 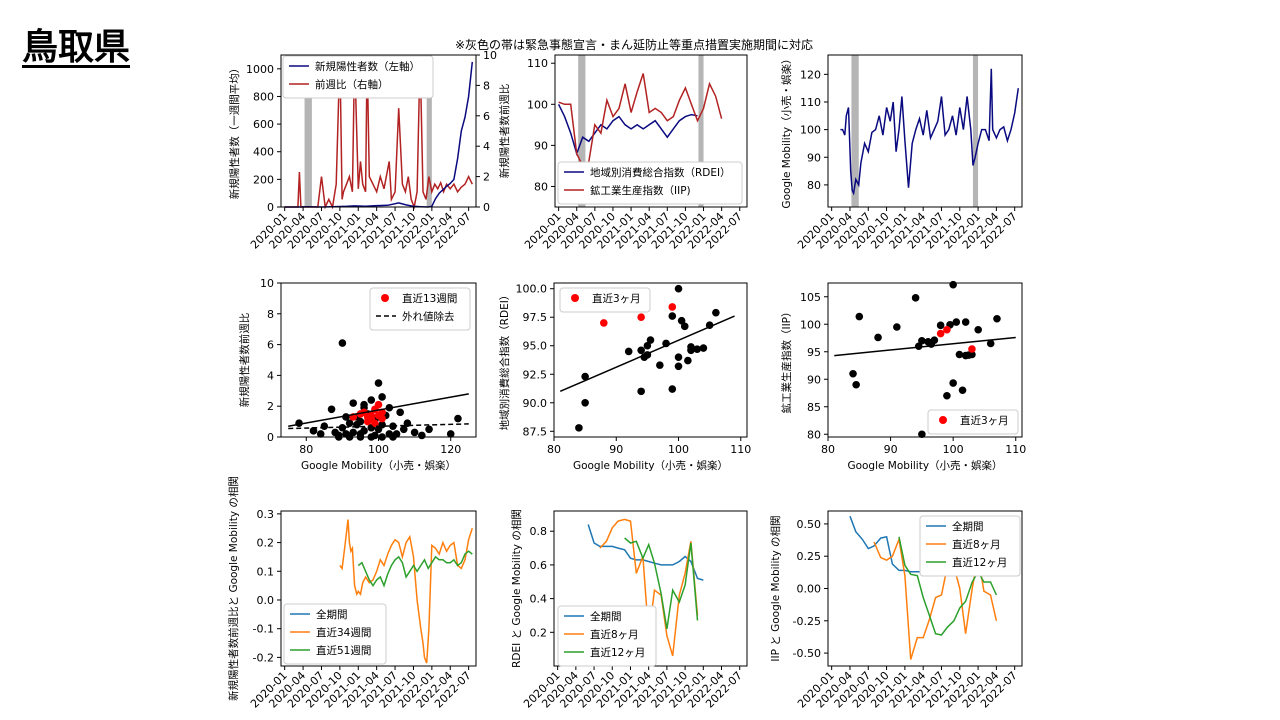 I want to click on y2-tick-label: 8, so click(x=486, y=85).